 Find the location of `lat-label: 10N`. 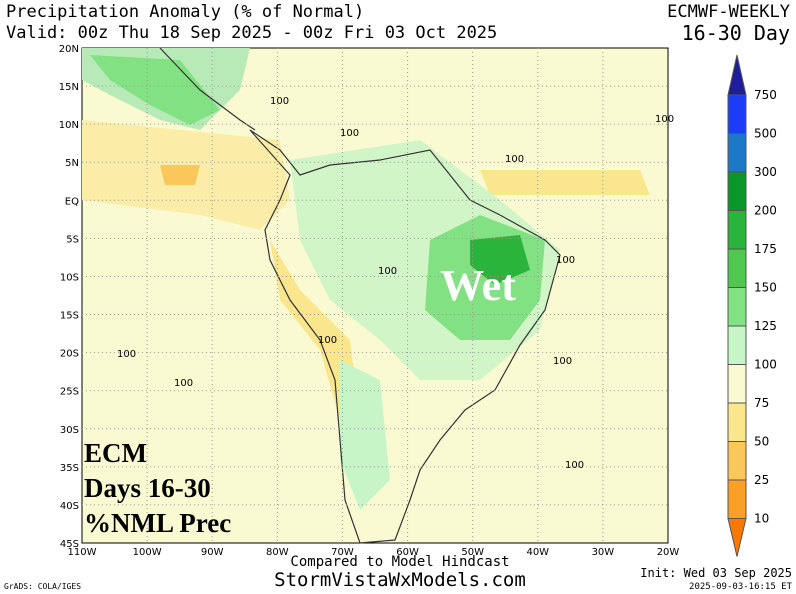

lat-label: 10N is located at coordinates (69, 125).